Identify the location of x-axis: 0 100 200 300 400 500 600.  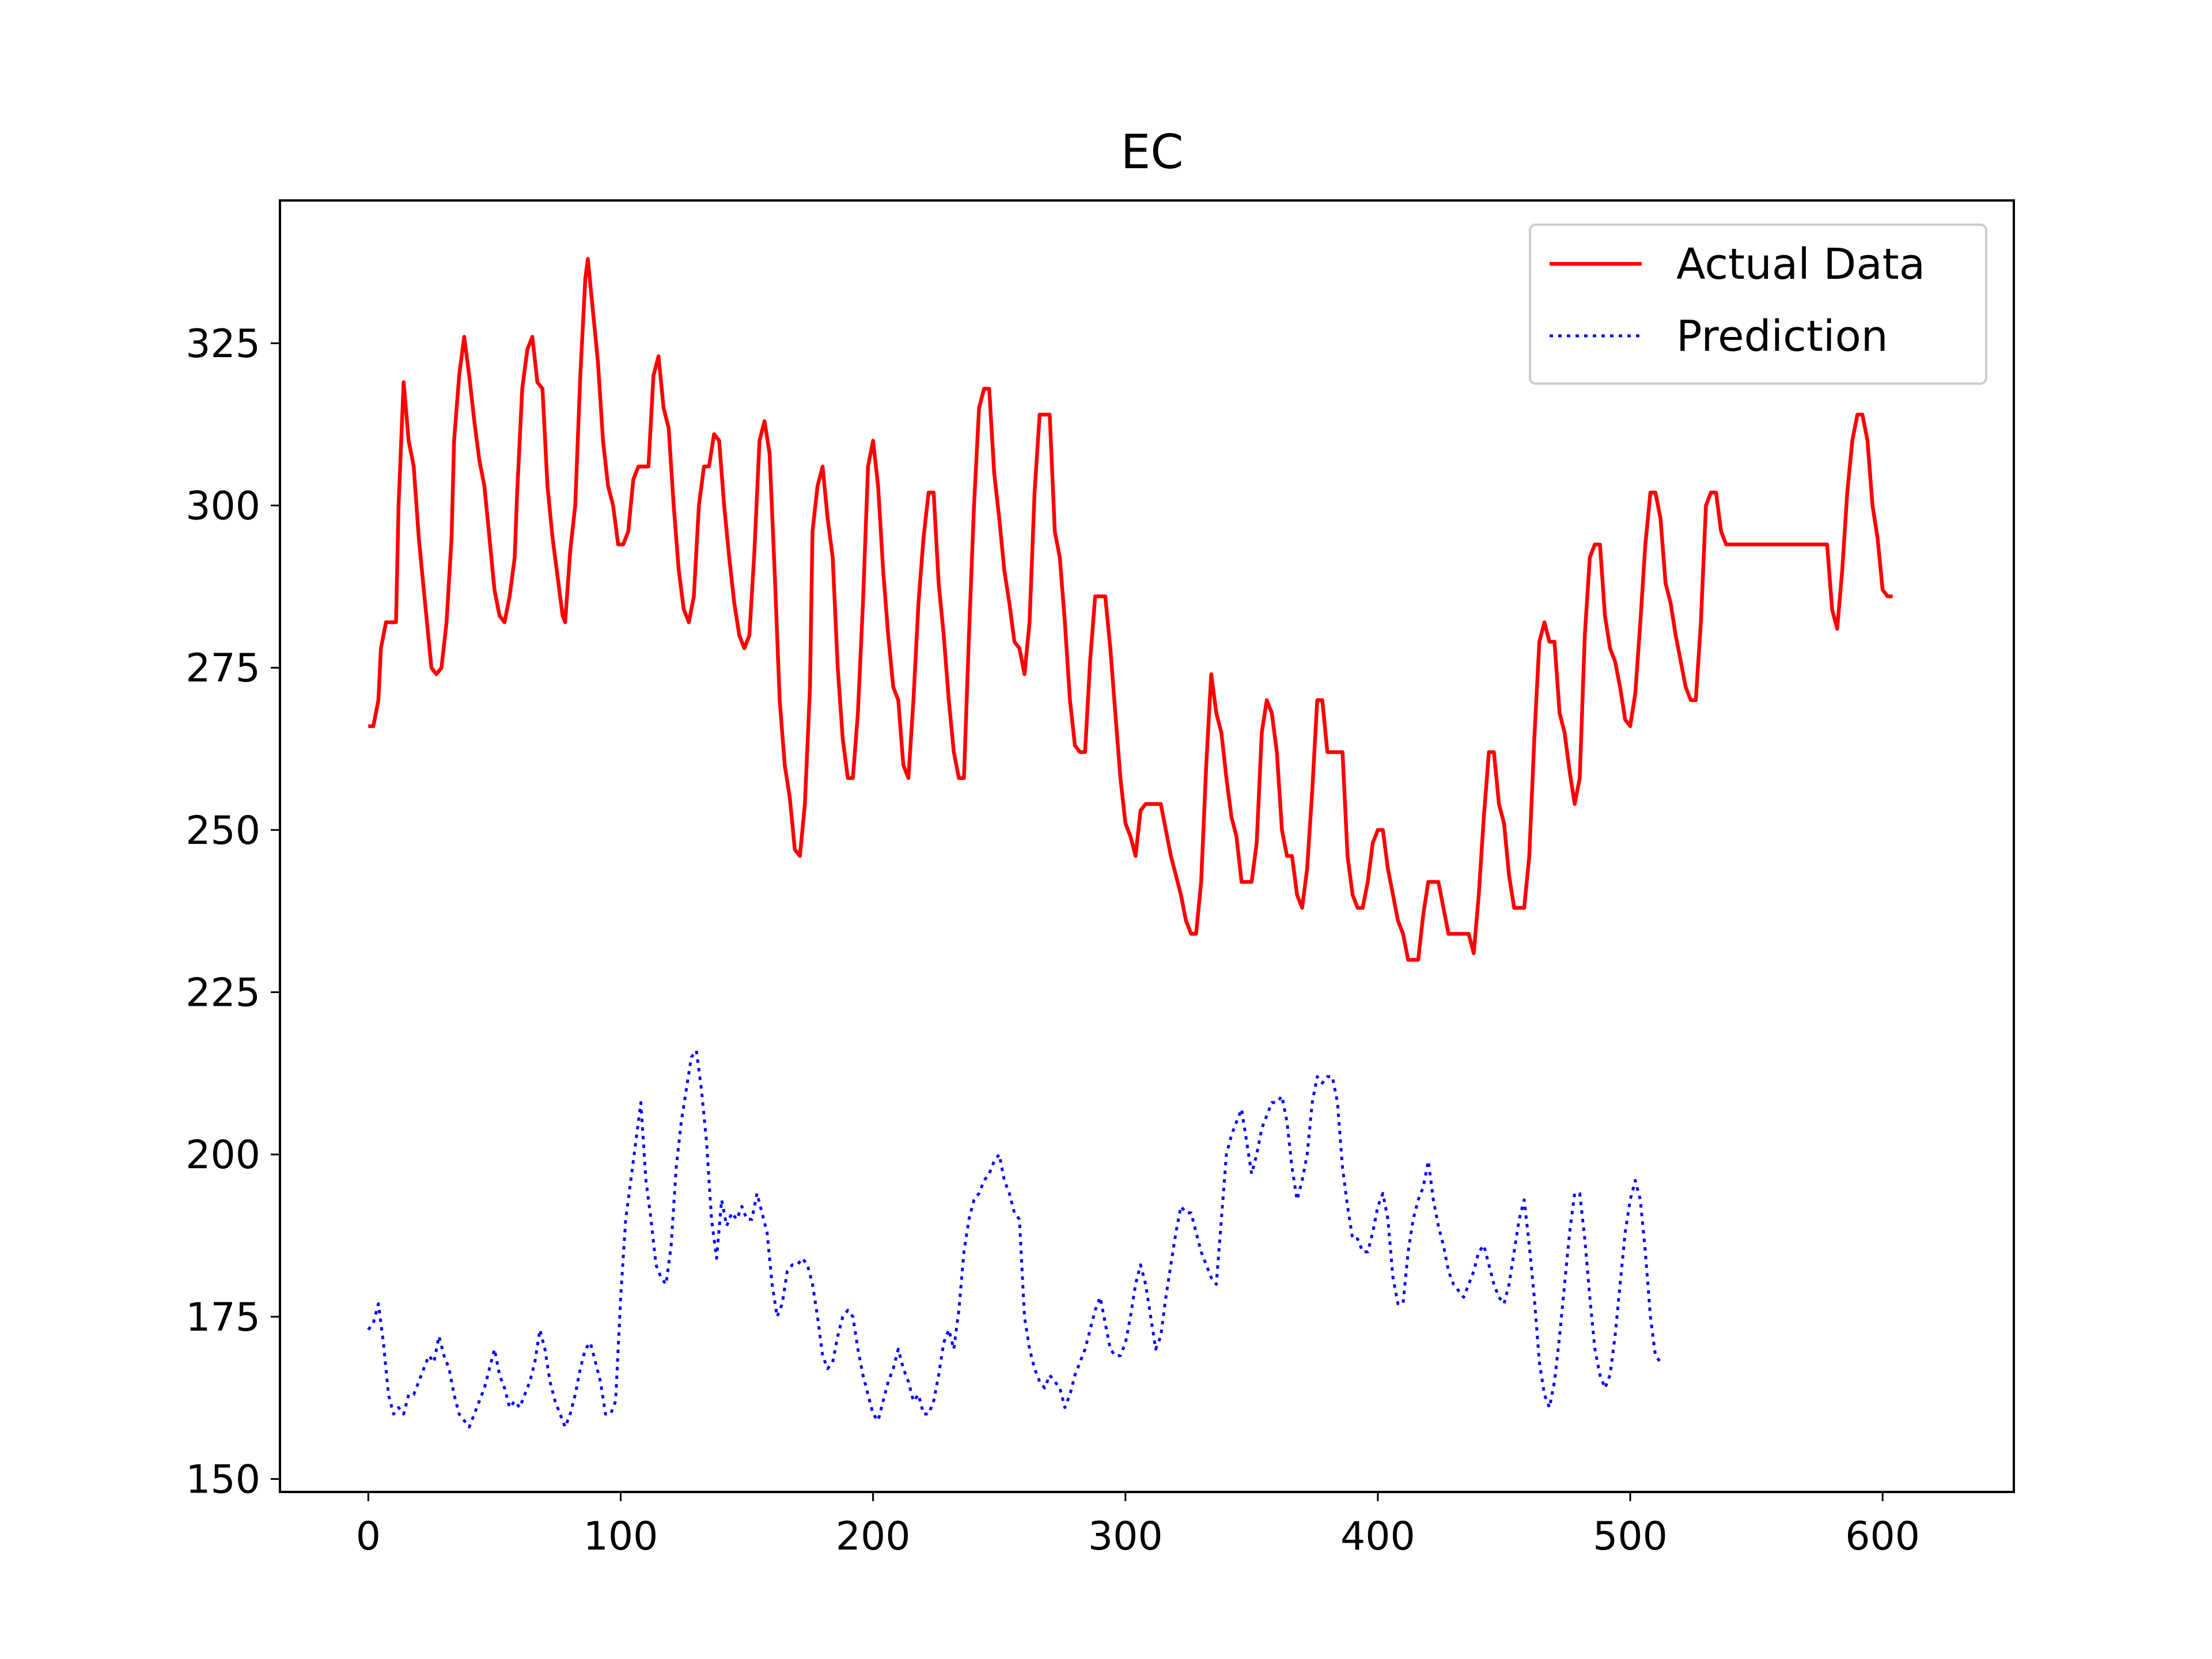
(1138, 1525).